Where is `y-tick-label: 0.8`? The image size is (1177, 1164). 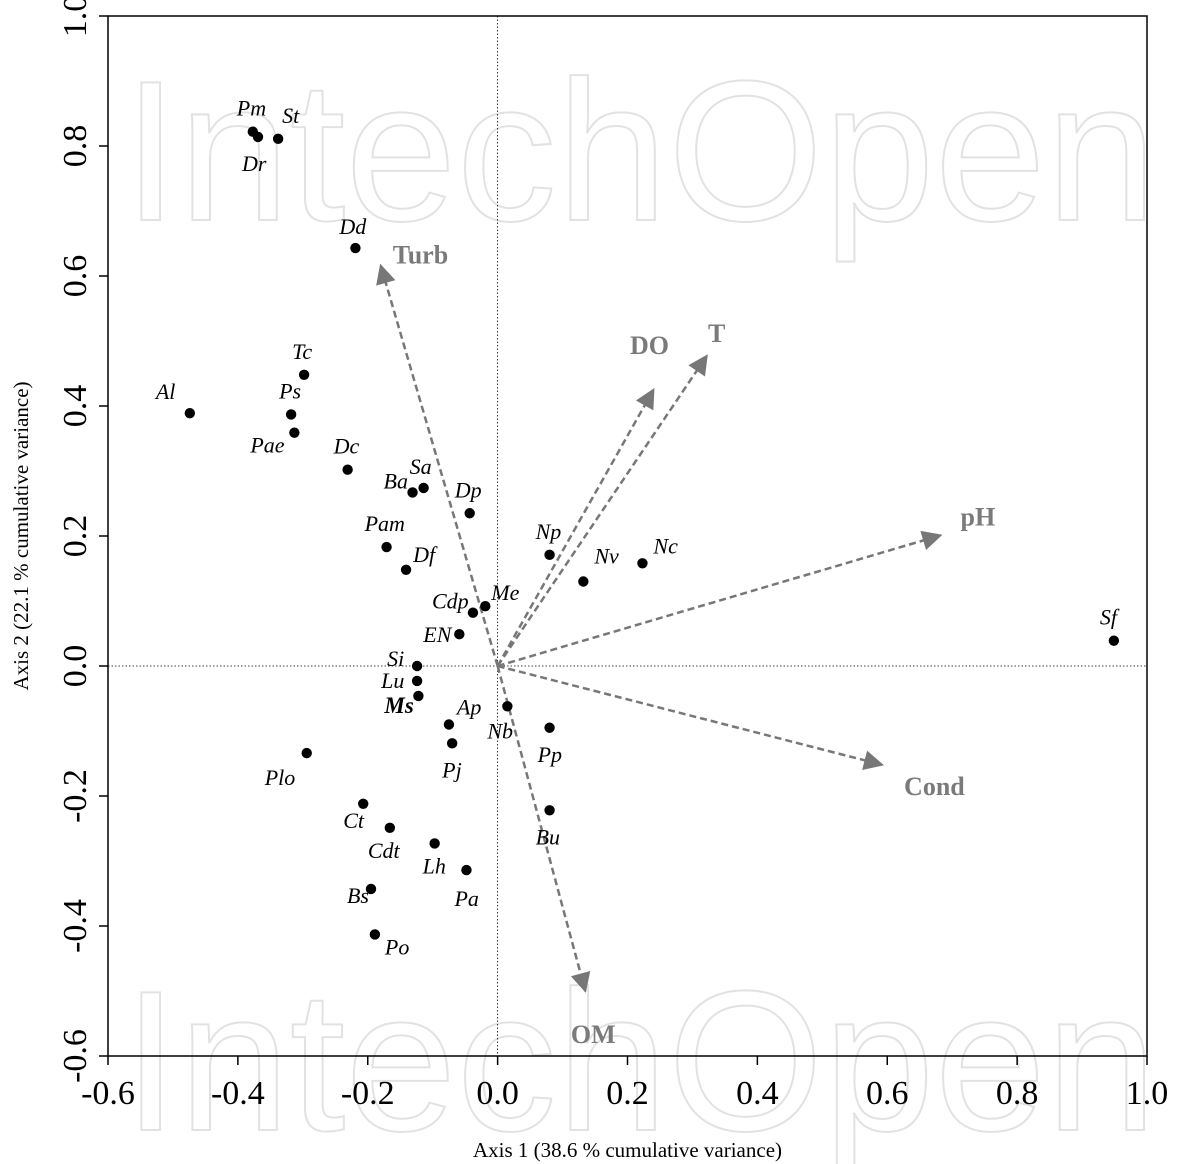 y-tick-label: 0.8 is located at coordinates (75, 146).